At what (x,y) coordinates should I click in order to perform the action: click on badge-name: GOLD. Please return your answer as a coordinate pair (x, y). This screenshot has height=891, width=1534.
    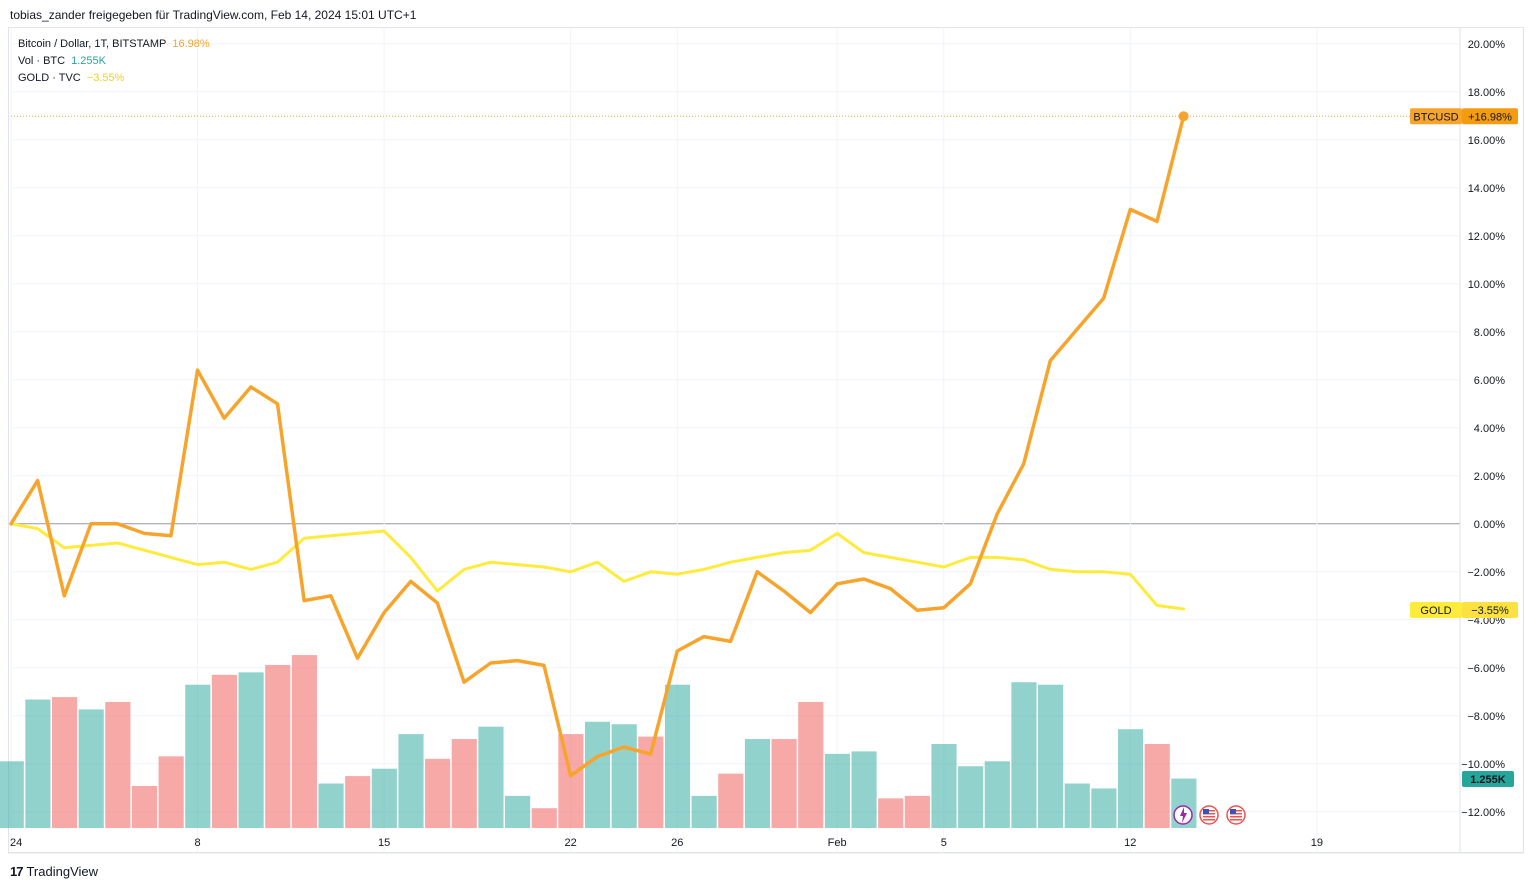
    Looking at the image, I should click on (1435, 611).